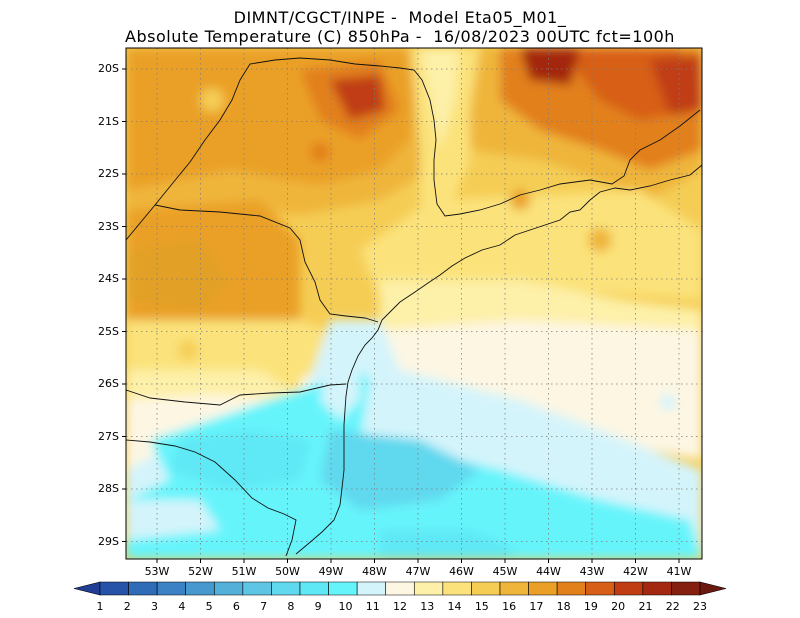 Image resolution: width=800 pixels, height=618 pixels. What do you see at coordinates (563, 606) in the screenshot?
I see `colorbar-label: 18` at bounding box center [563, 606].